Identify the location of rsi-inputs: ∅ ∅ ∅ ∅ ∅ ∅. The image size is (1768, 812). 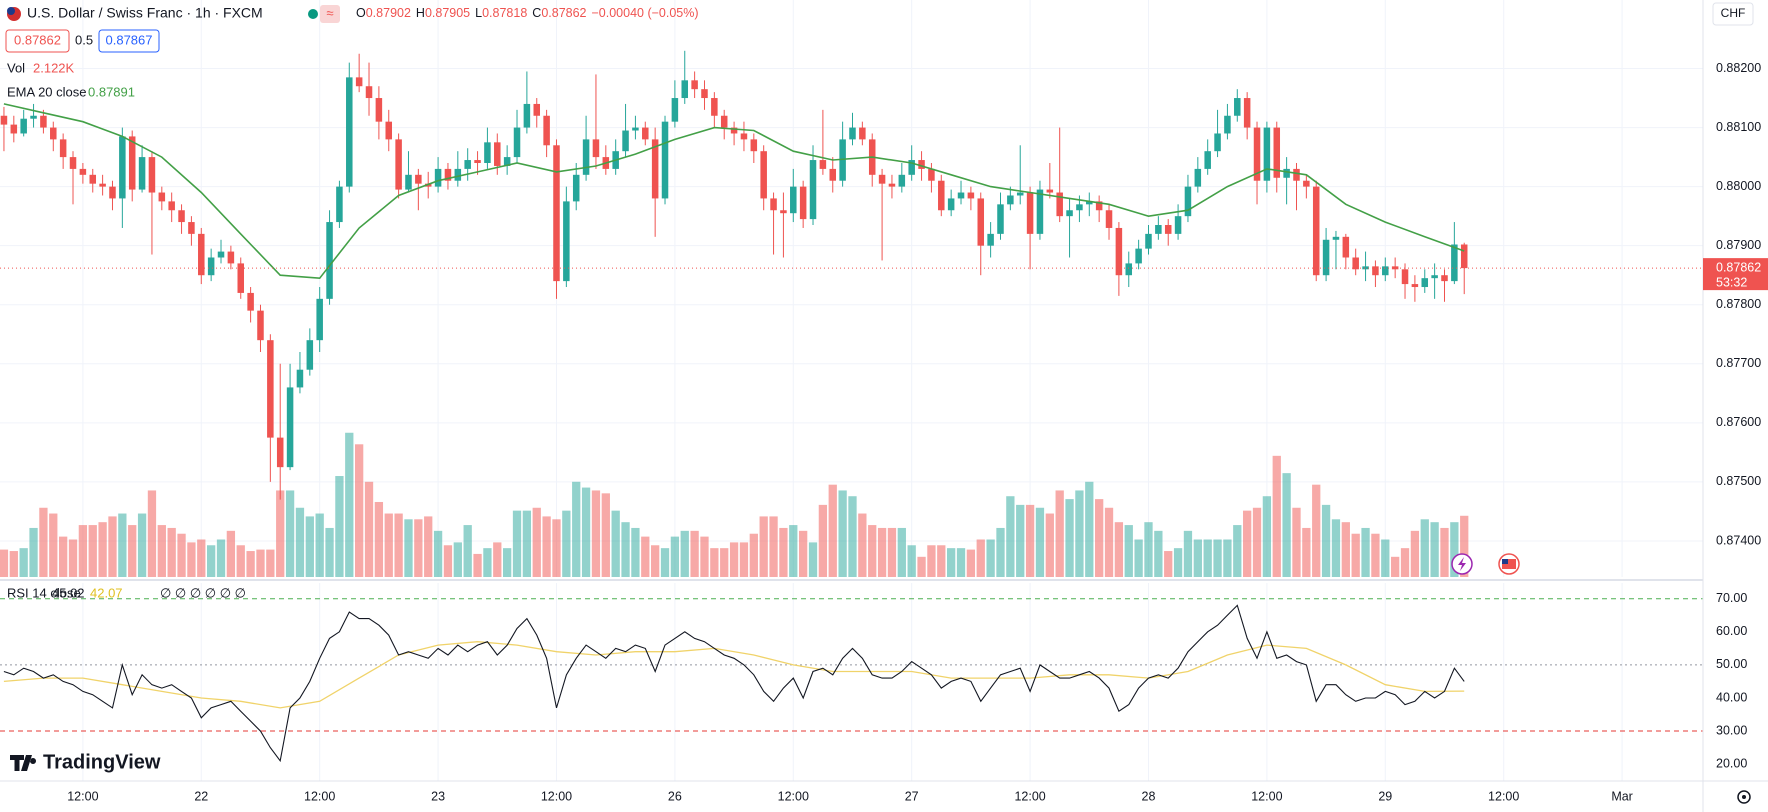
(203, 592).